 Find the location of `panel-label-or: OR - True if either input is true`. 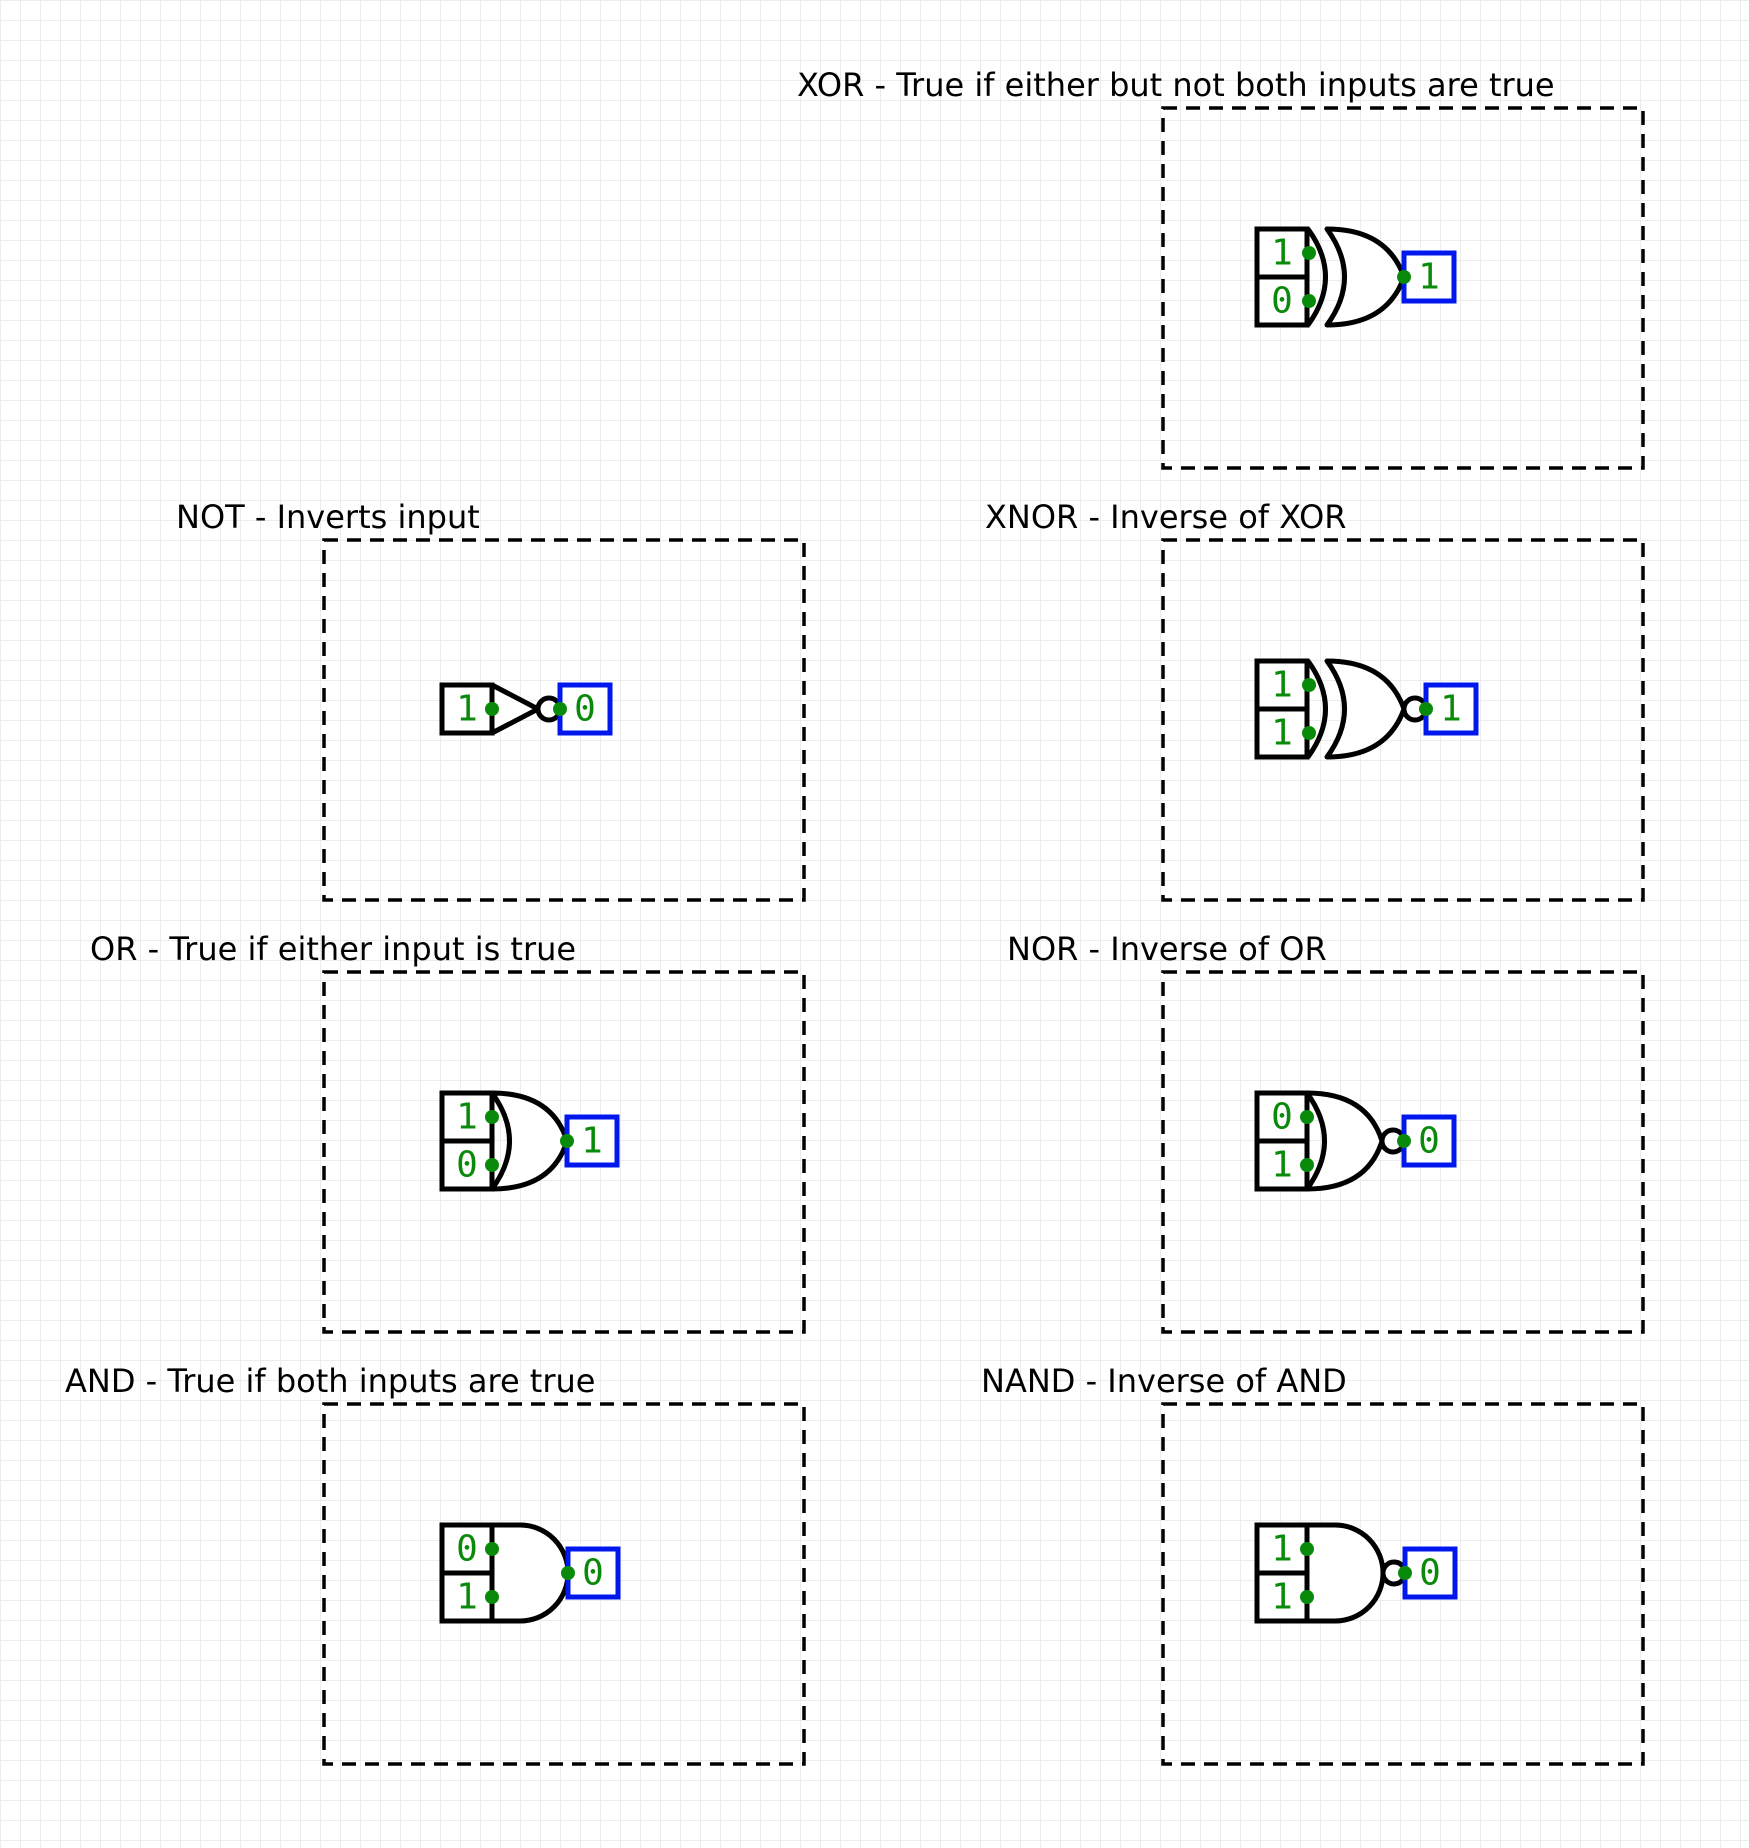

panel-label-or: OR - True if either input is true is located at coordinates (333, 949).